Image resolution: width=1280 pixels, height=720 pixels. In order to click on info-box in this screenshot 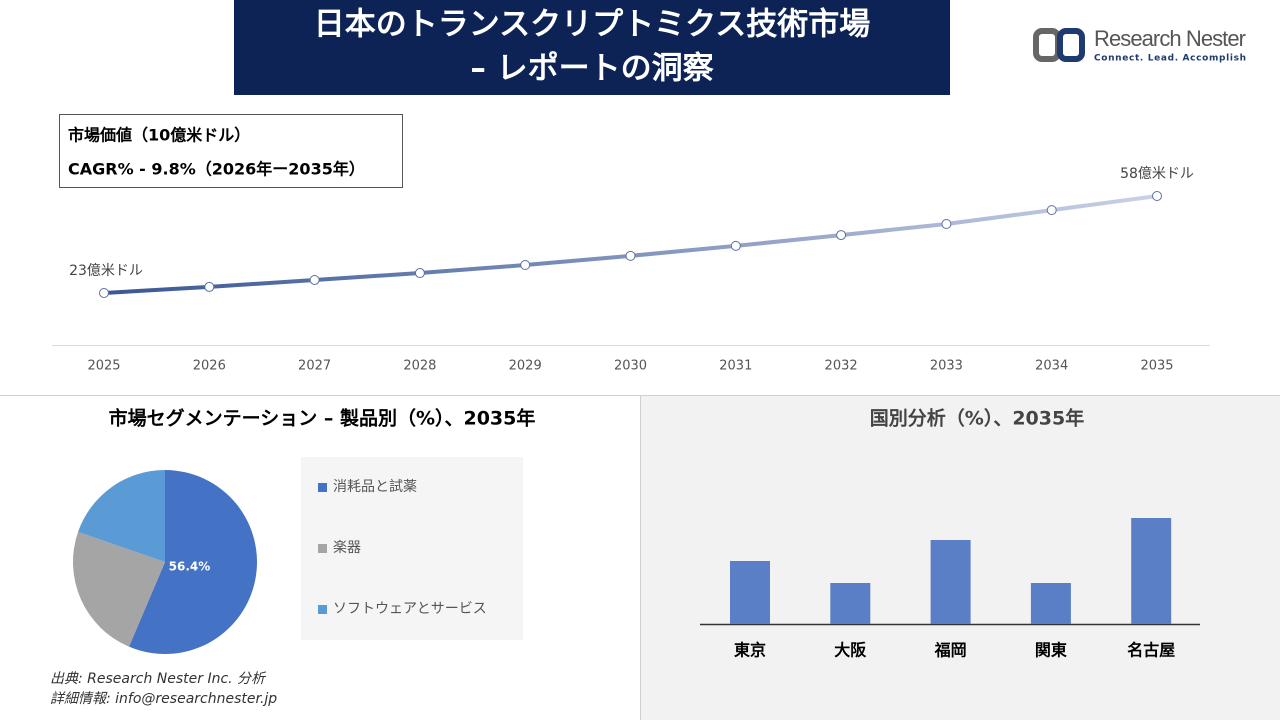, I will do `click(231, 151)`.